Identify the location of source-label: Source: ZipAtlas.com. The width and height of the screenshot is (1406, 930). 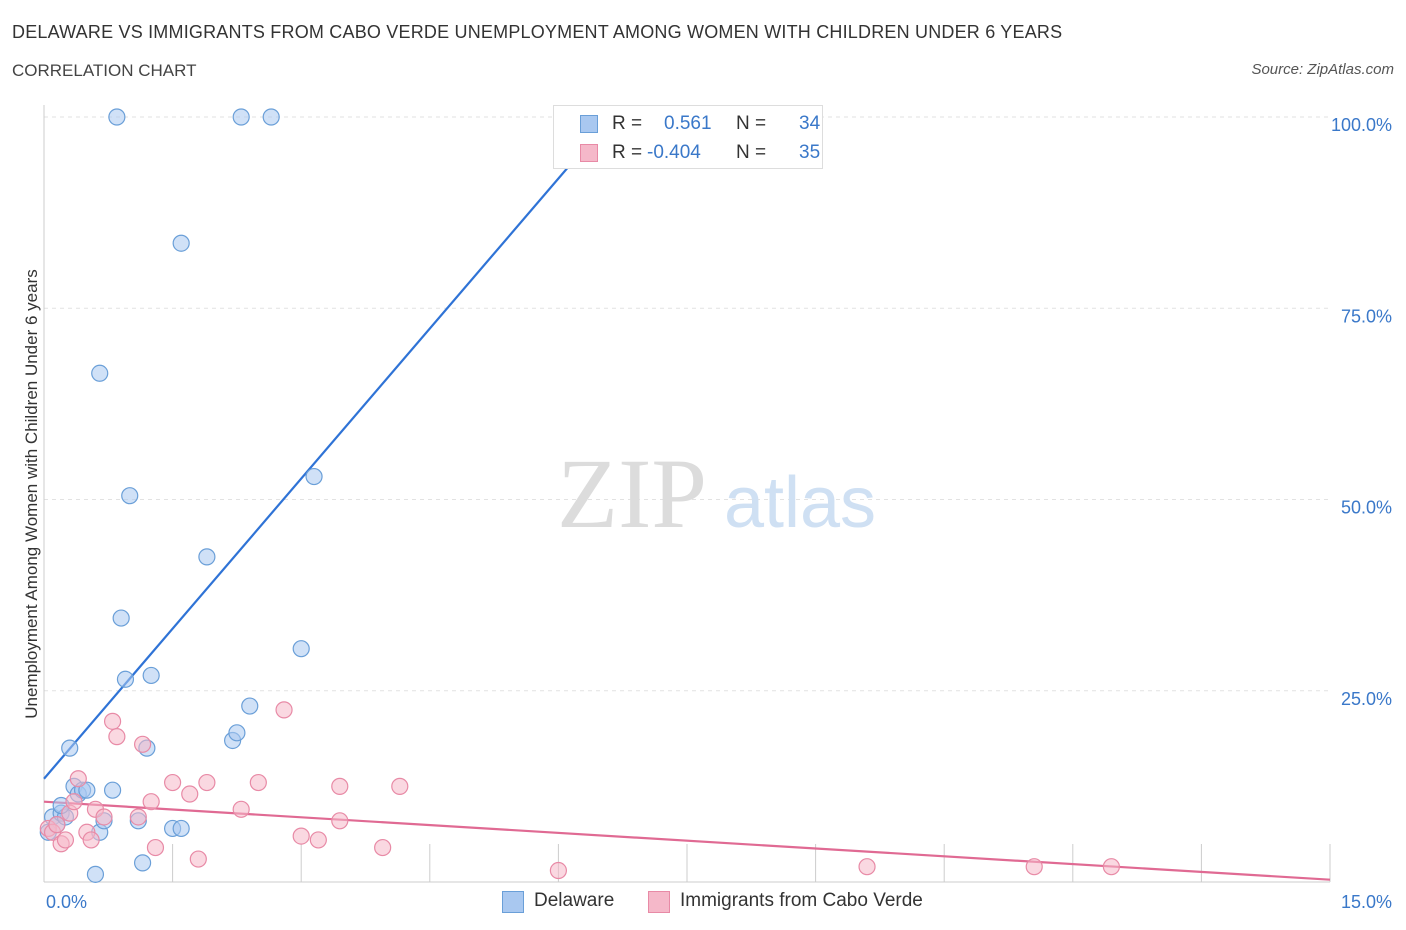
(1322, 69).